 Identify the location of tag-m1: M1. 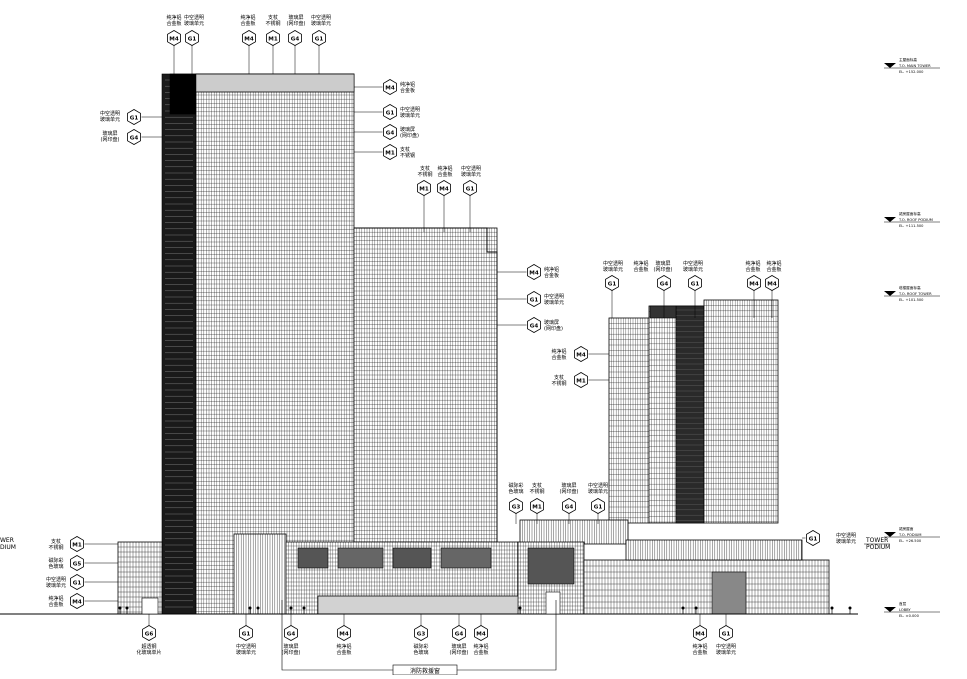
(390, 152).